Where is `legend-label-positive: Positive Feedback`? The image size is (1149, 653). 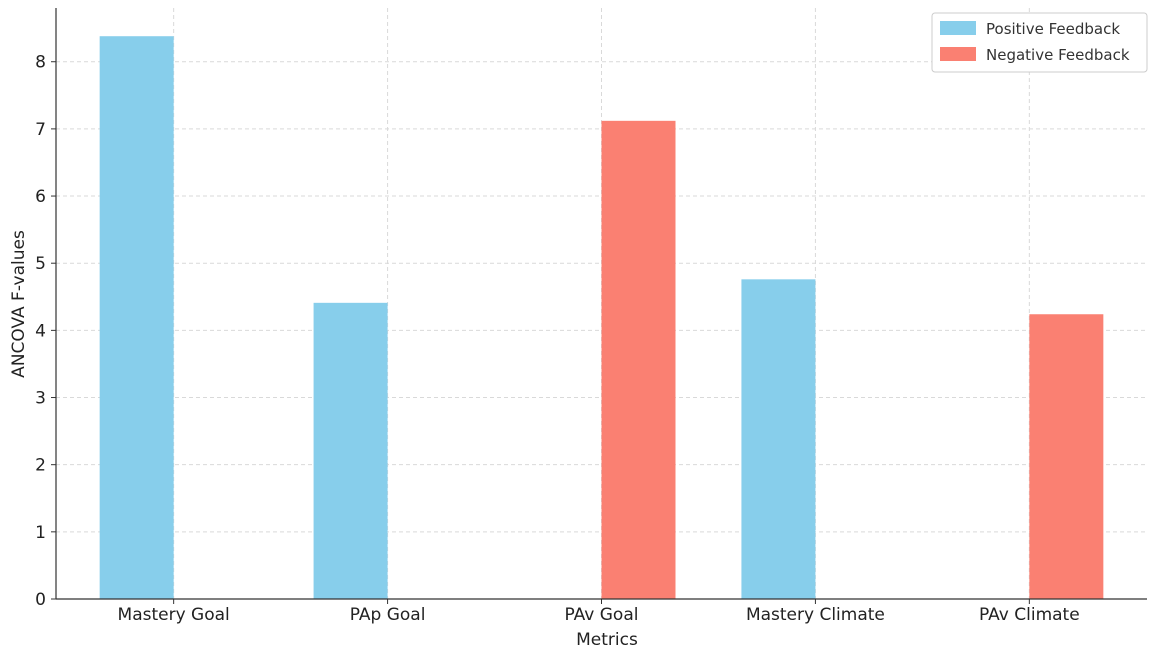 legend-label-positive: Positive Feedback is located at coordinates (1053, 29).